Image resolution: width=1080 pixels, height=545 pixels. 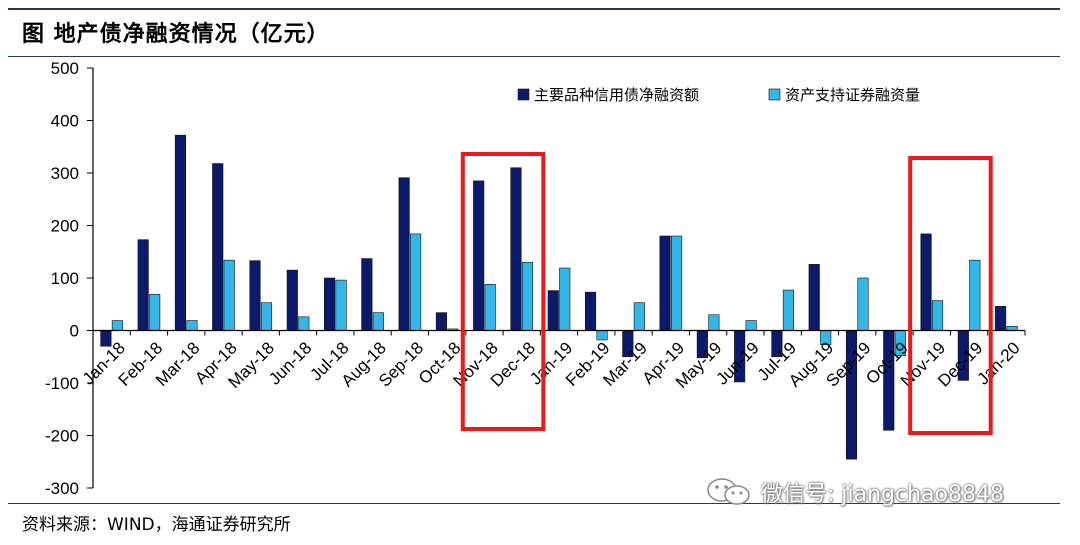 I want to click on y-tick-label: 0, so click(x=74, y=331).